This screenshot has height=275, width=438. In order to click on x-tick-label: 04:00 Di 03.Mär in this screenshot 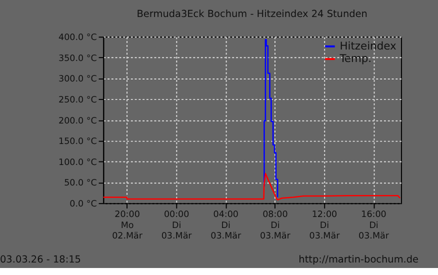, I will do `click(226, 226)`.